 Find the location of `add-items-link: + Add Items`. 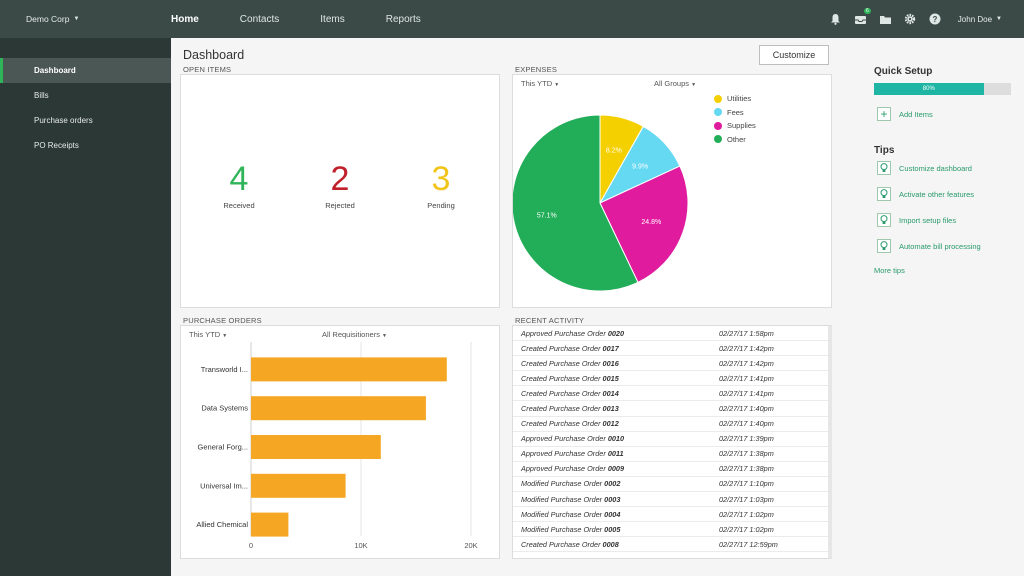

add-items-link: + Add Items is located at coordinates (905, 114).